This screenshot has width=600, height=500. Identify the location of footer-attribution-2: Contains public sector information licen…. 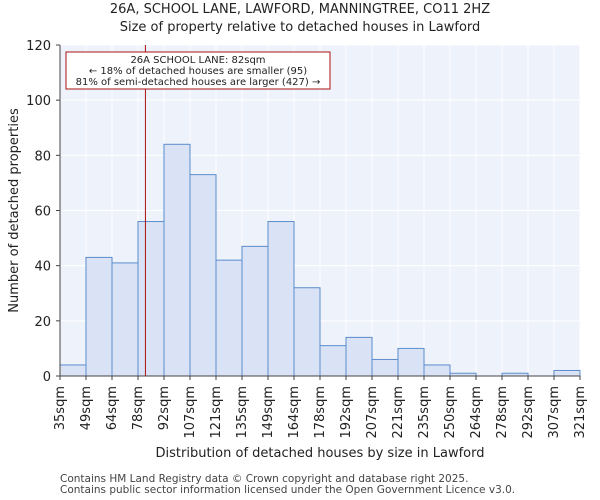
(288, 490).